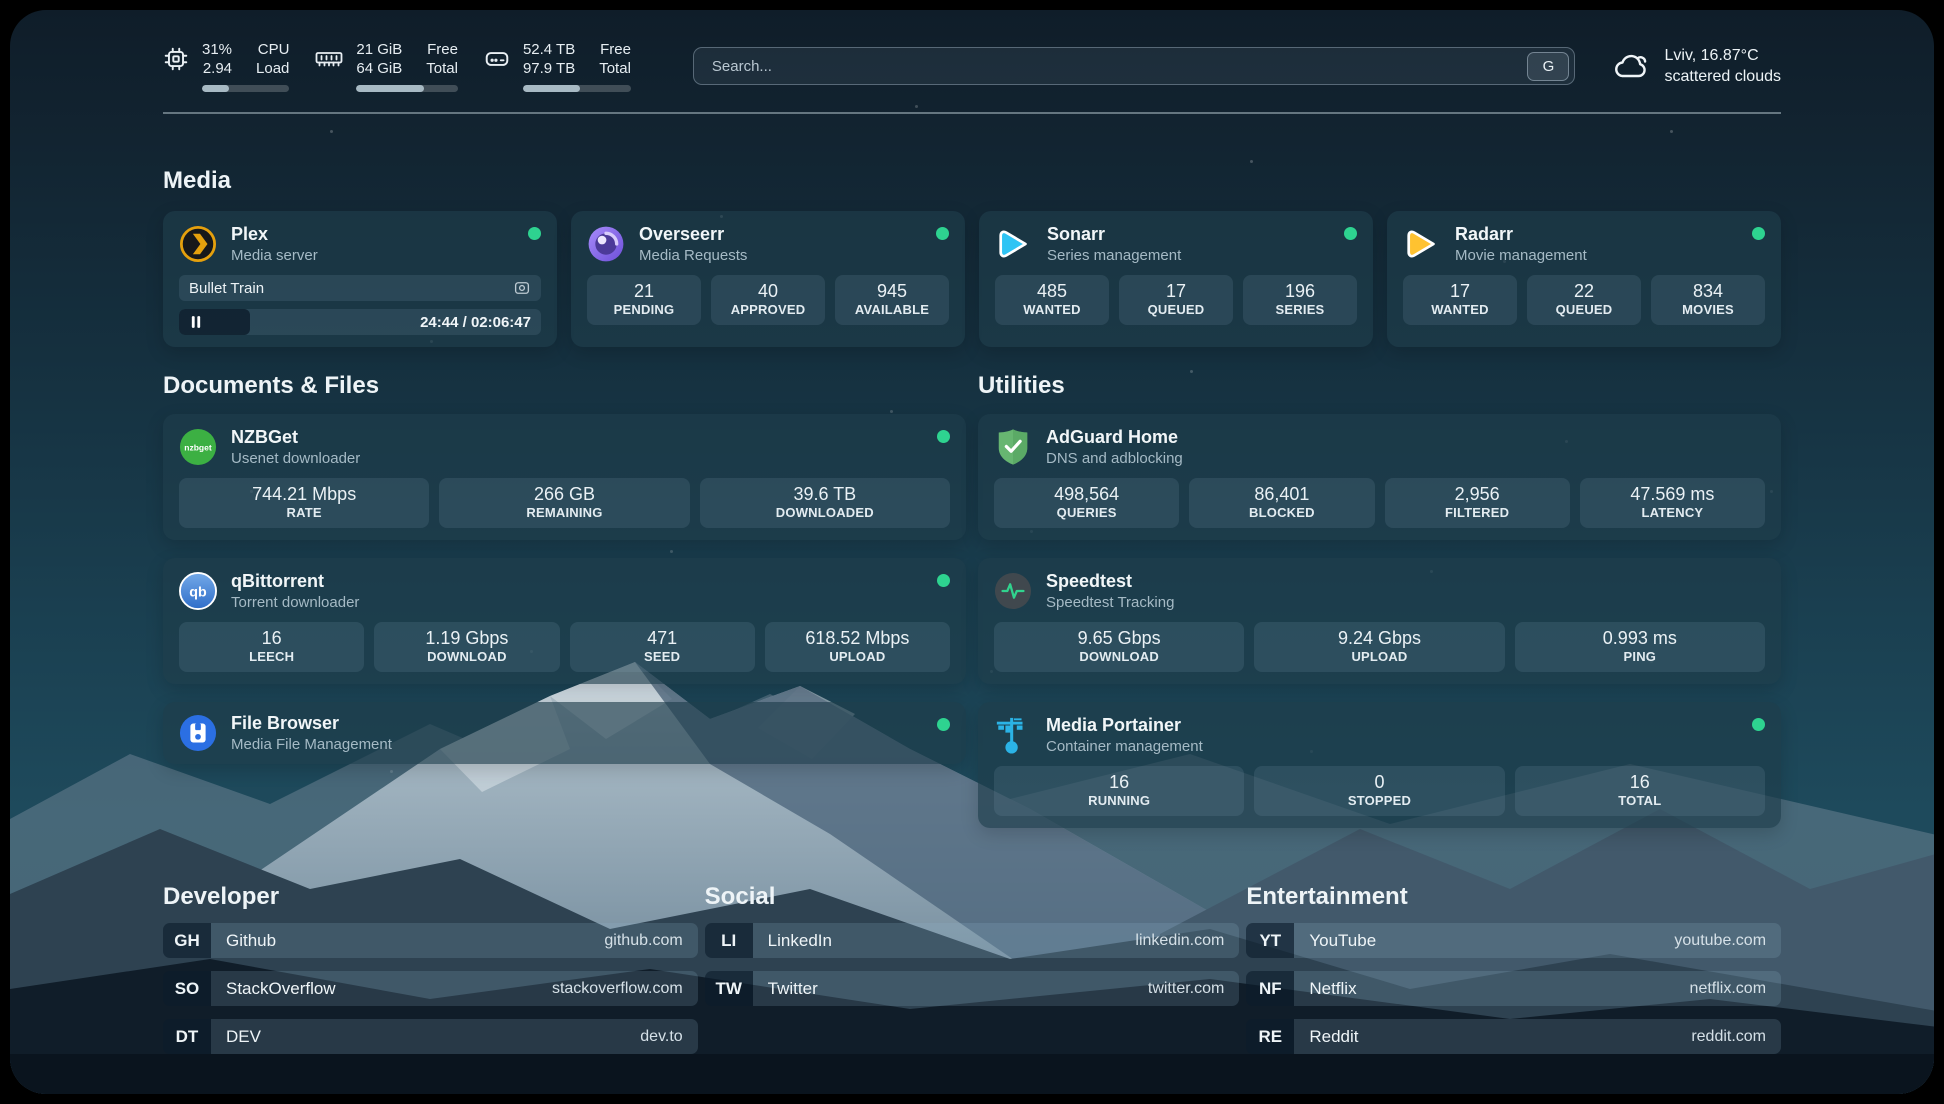 Image resolution: width=1944 pixels, height=1104 pixels. I want to click on service-name: NZBGet, so click(264, 437).